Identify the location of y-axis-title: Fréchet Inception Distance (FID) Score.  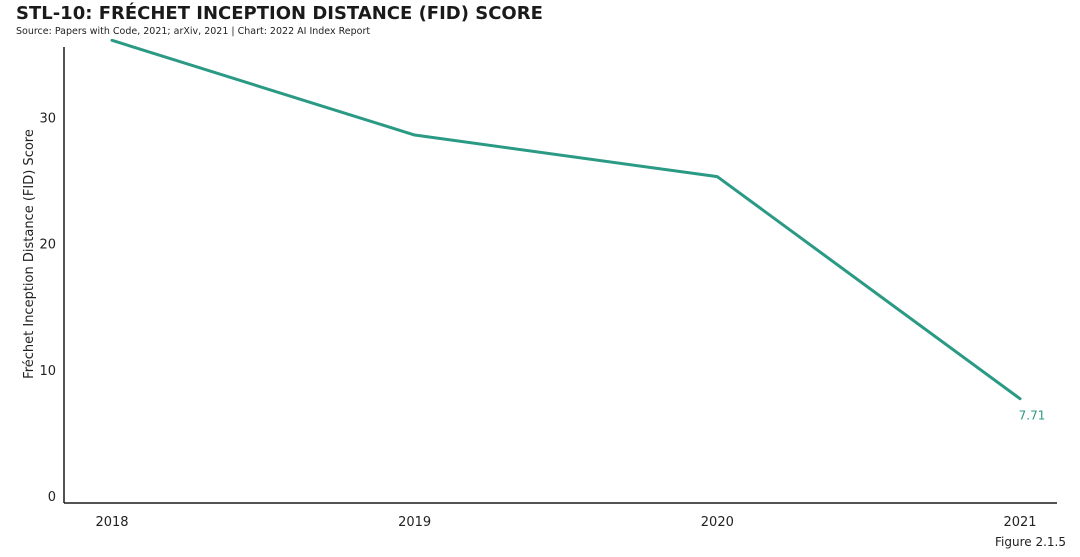
(29, 254).